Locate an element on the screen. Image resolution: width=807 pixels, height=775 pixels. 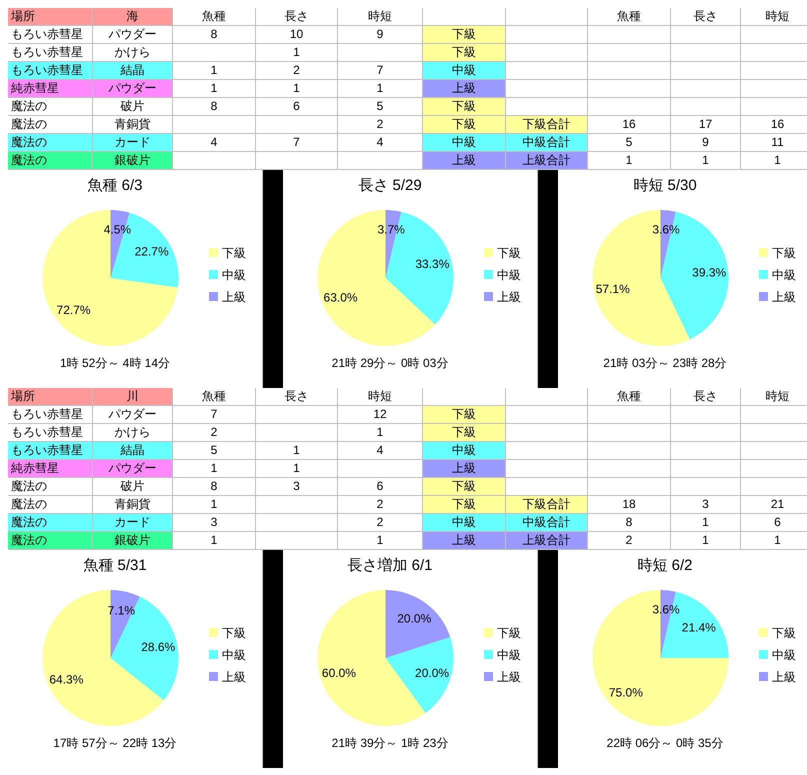
text: カード is located at coordinates (132, 142).